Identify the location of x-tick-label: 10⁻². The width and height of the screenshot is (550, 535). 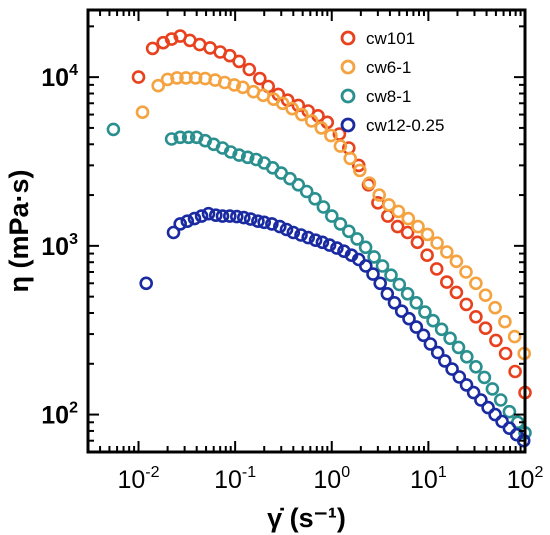
(138, 479).